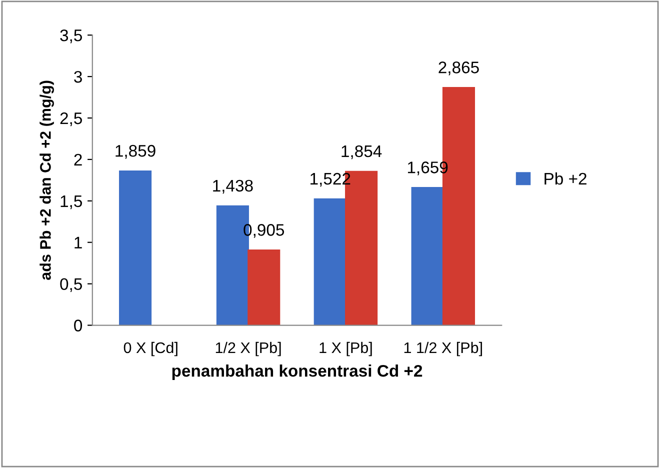  What do you see at coordinates (458, 69) in the screenshot?
I see `data-label: 2,865` at bounding box center [458, 69].